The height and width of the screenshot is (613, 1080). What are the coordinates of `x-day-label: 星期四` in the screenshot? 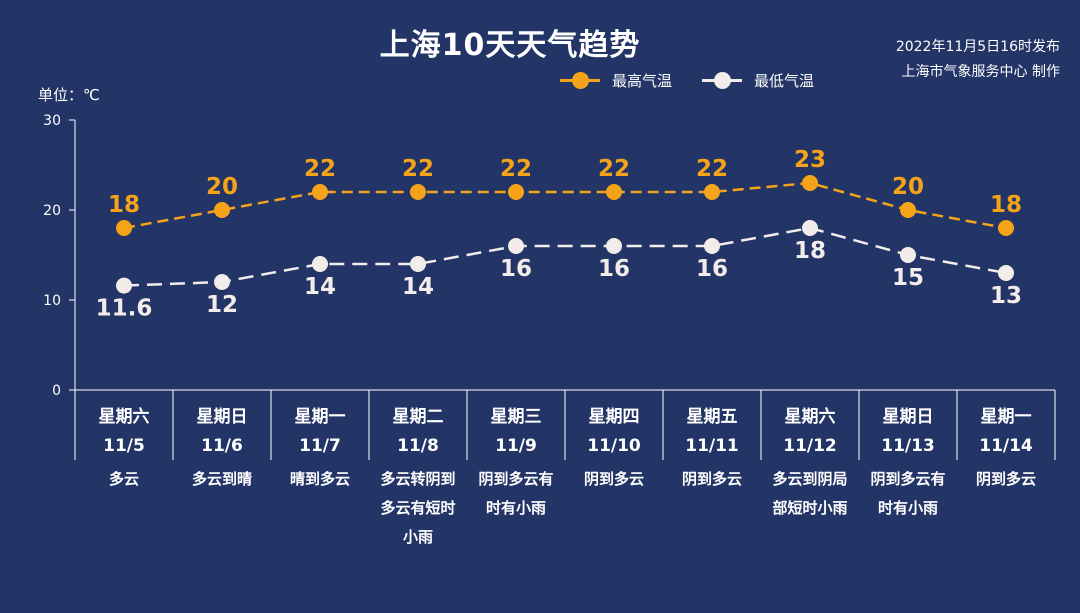 It's located at (614, 417).